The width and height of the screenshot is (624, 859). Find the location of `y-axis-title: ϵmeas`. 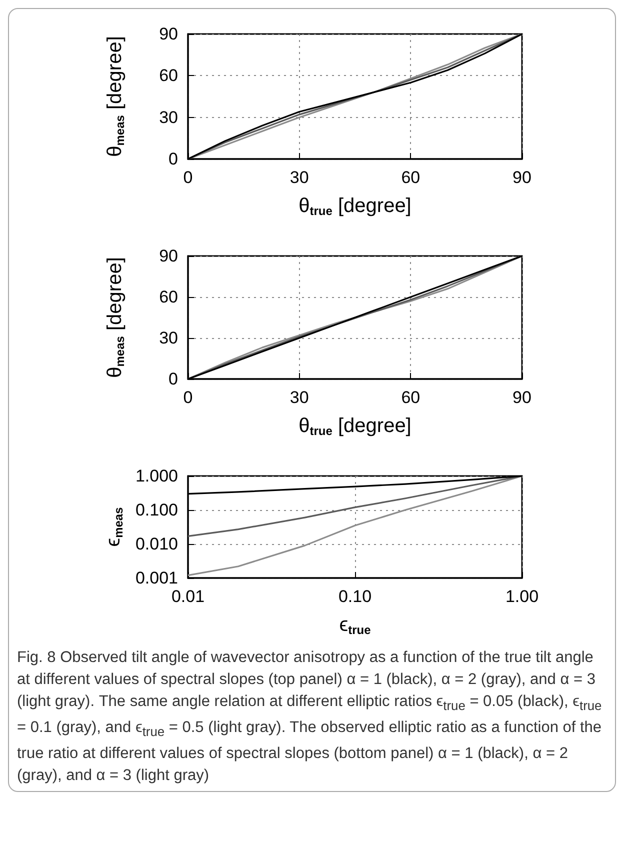

y-axis-title: ϵmeas is located at coordinates (114, 526).